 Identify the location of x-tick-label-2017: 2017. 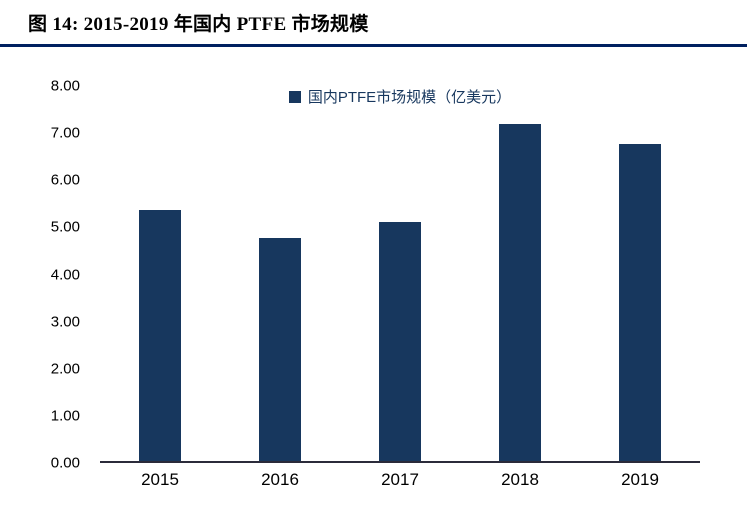
(400, 479).